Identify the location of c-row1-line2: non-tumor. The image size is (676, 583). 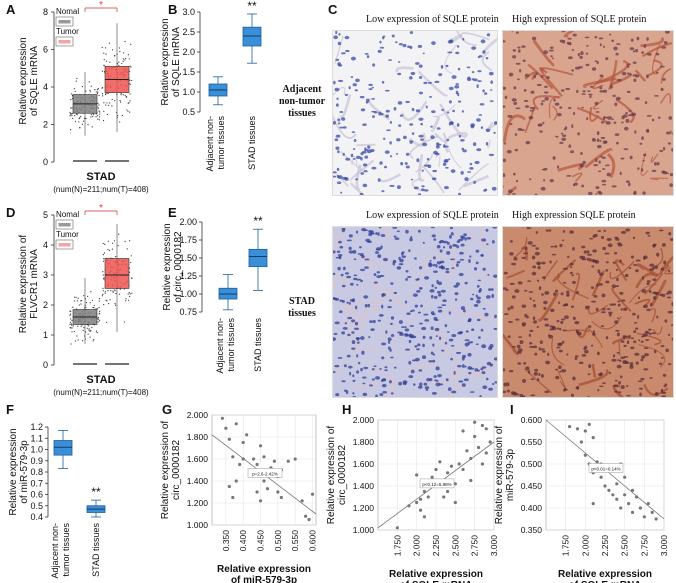
(302, 101).